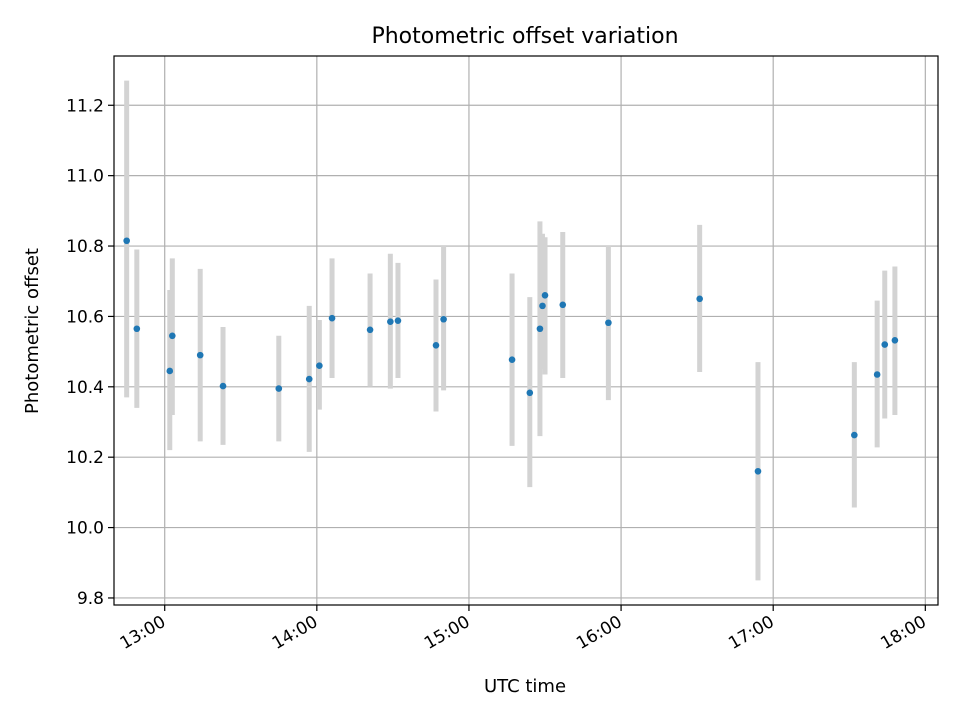 This screenshot has width=960, height=720. I want to click on y-tick-label: 9.8, so click(90, 599).